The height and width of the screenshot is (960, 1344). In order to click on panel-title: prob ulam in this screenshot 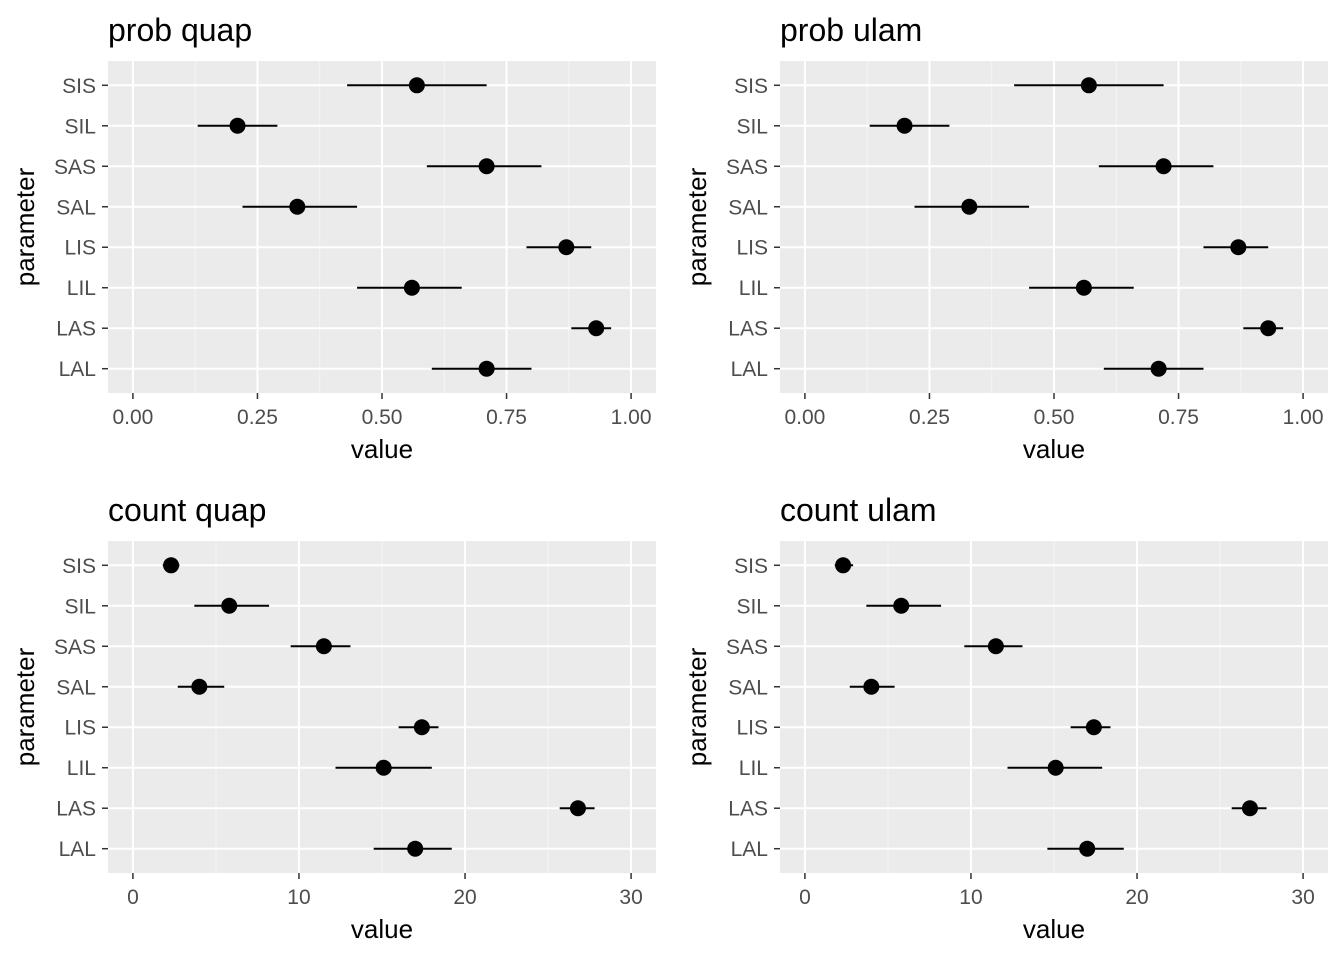, I will do `click(851, 30)`.